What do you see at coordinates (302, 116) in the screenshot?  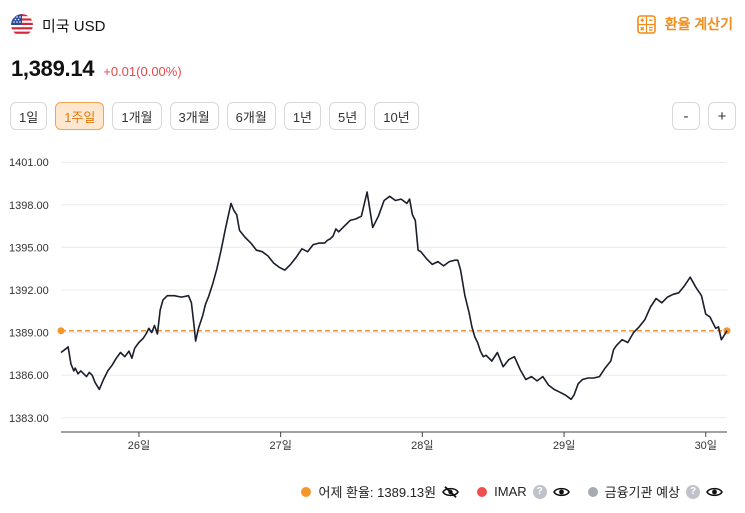 I see `period-1y-button: 1년` at bounding box center [302, 116].